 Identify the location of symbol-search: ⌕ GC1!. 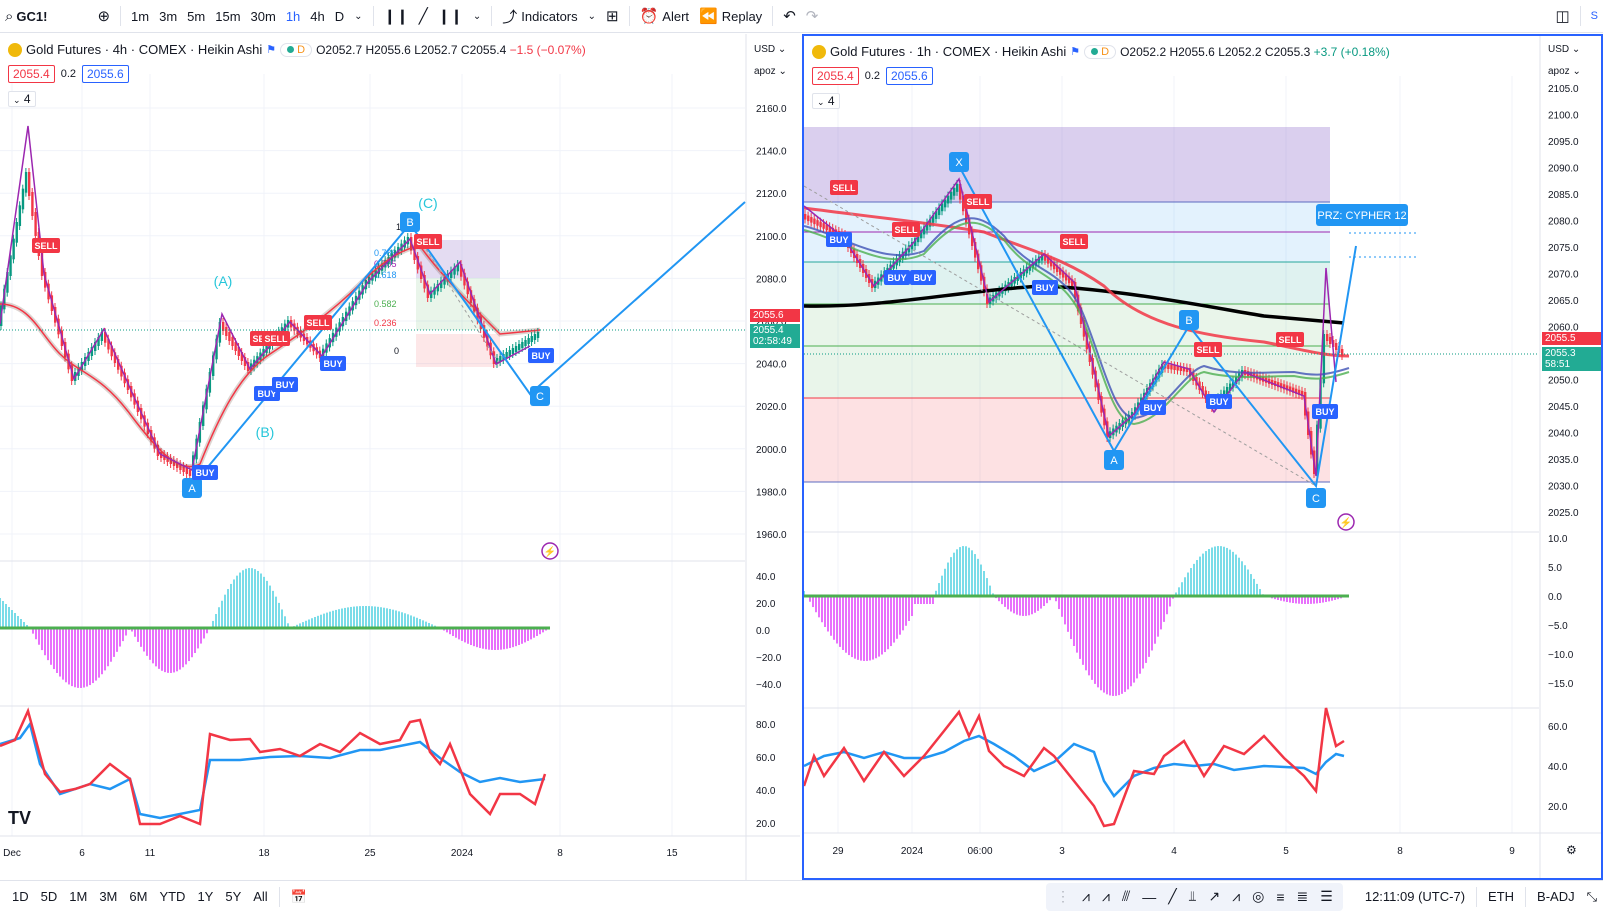
(26, 16).